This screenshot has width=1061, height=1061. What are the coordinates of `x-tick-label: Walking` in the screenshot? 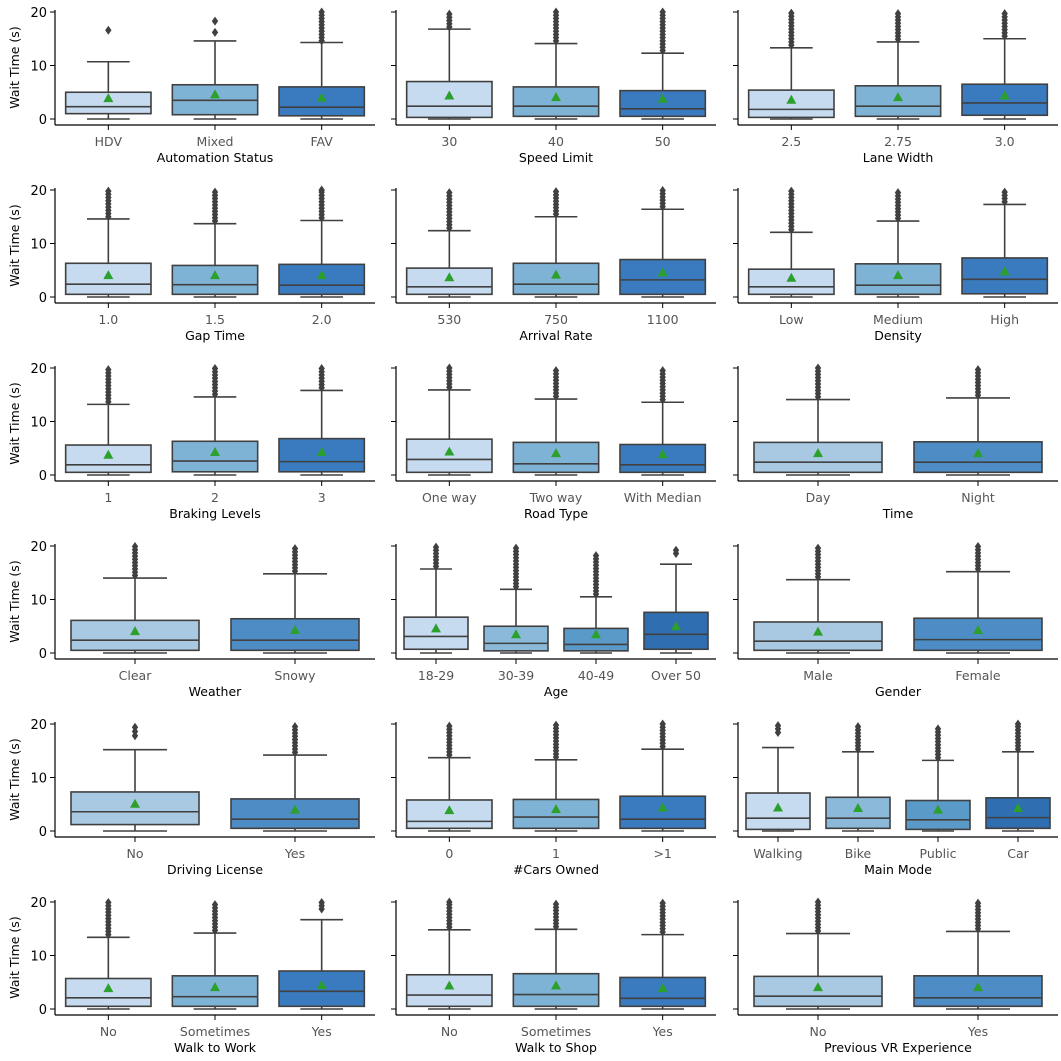 It's located at (777, 853).